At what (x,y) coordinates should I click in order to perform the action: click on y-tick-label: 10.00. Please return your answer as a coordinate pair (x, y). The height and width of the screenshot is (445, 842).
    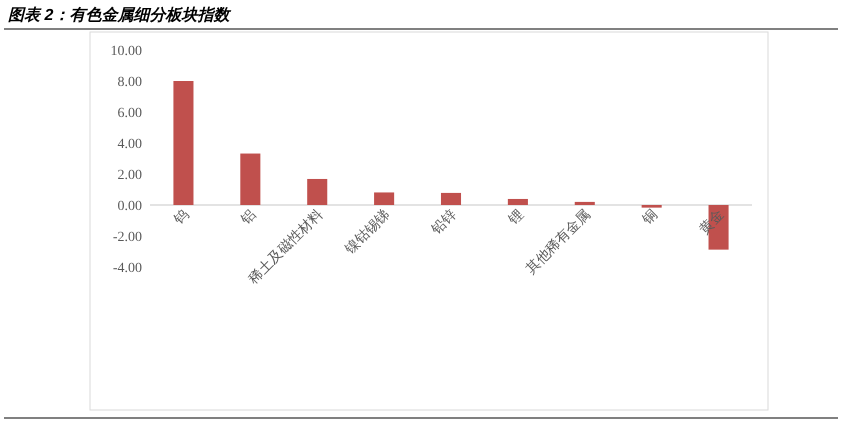
    Looking at the image, I should click on (126, 51).